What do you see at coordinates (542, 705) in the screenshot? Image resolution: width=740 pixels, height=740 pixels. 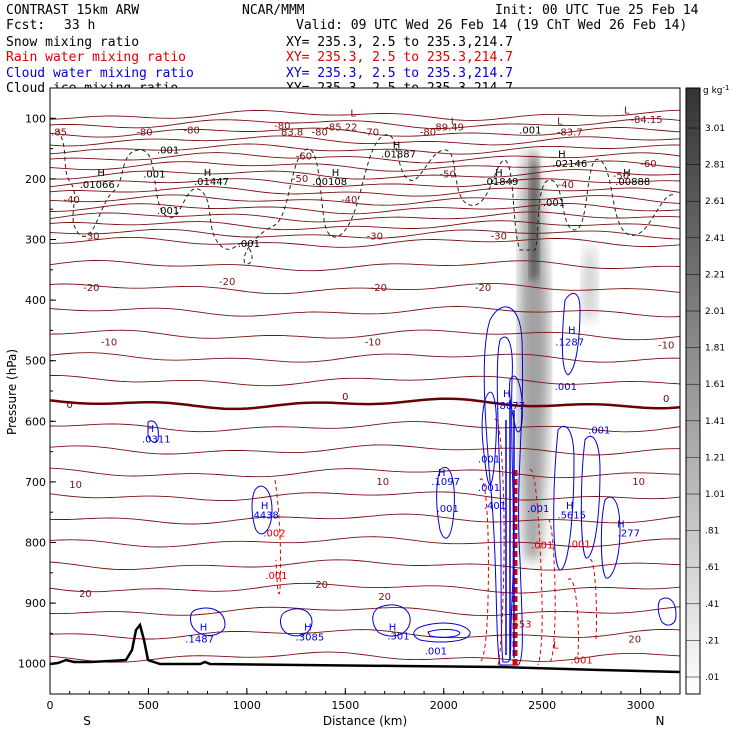 I see `x-tick-label: 2500` at bounding box center [542, 705].